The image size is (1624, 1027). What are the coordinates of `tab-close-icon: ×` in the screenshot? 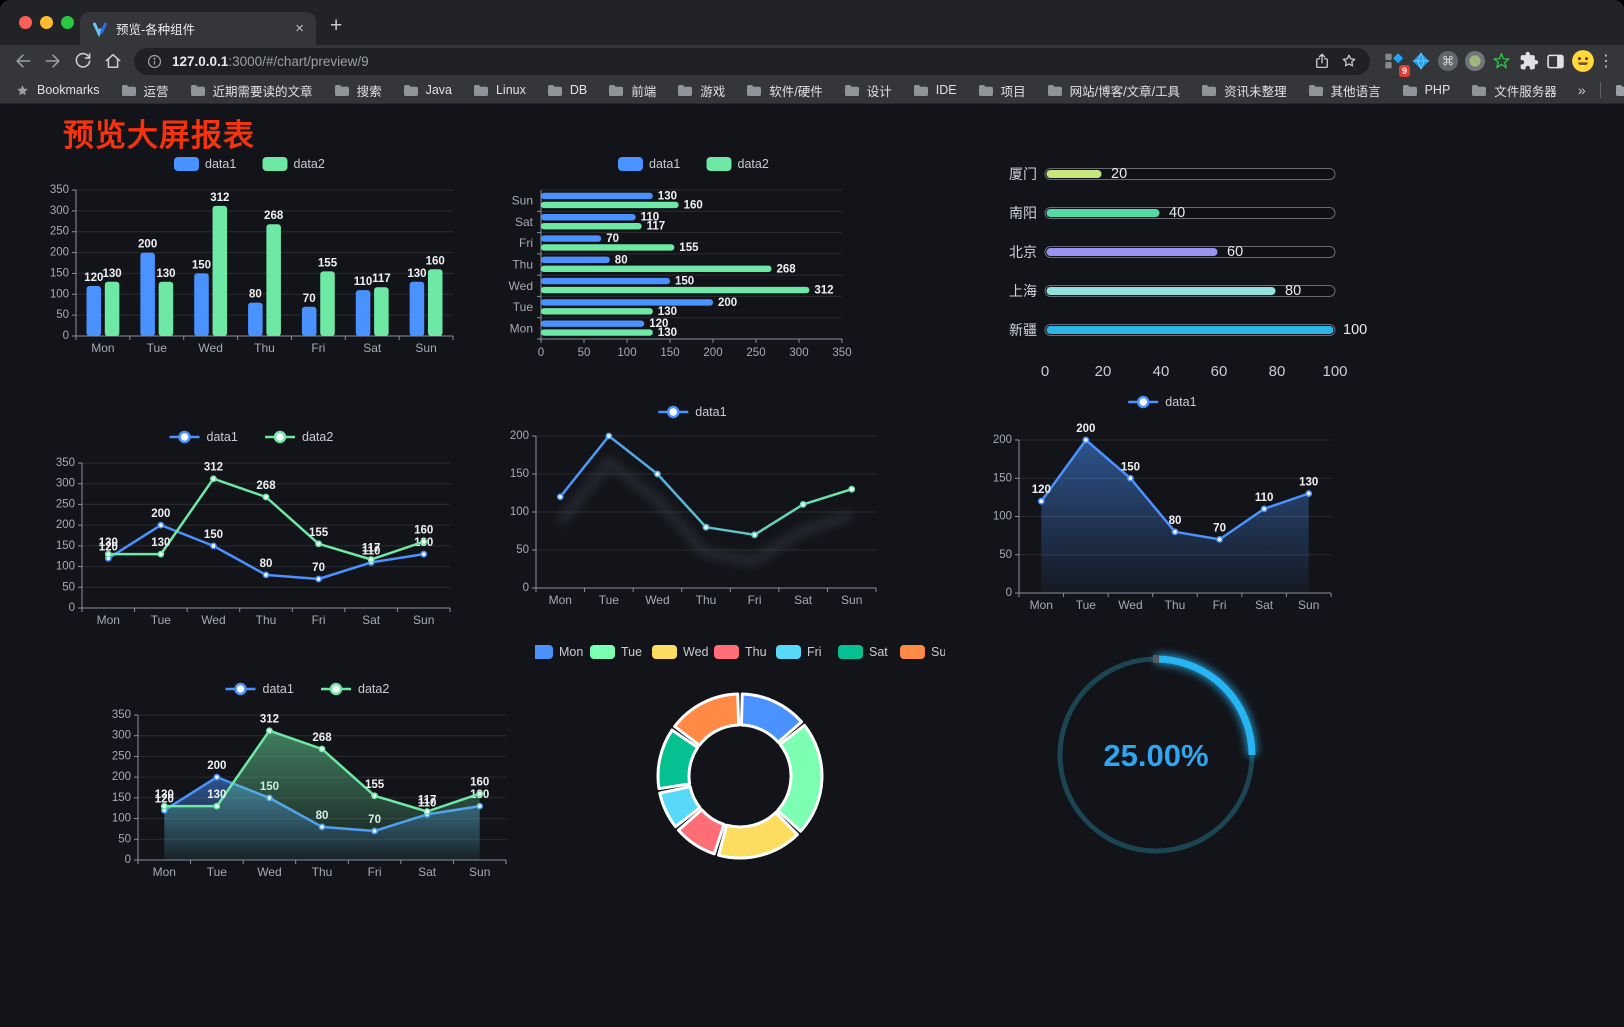 It's located at (299, 28).